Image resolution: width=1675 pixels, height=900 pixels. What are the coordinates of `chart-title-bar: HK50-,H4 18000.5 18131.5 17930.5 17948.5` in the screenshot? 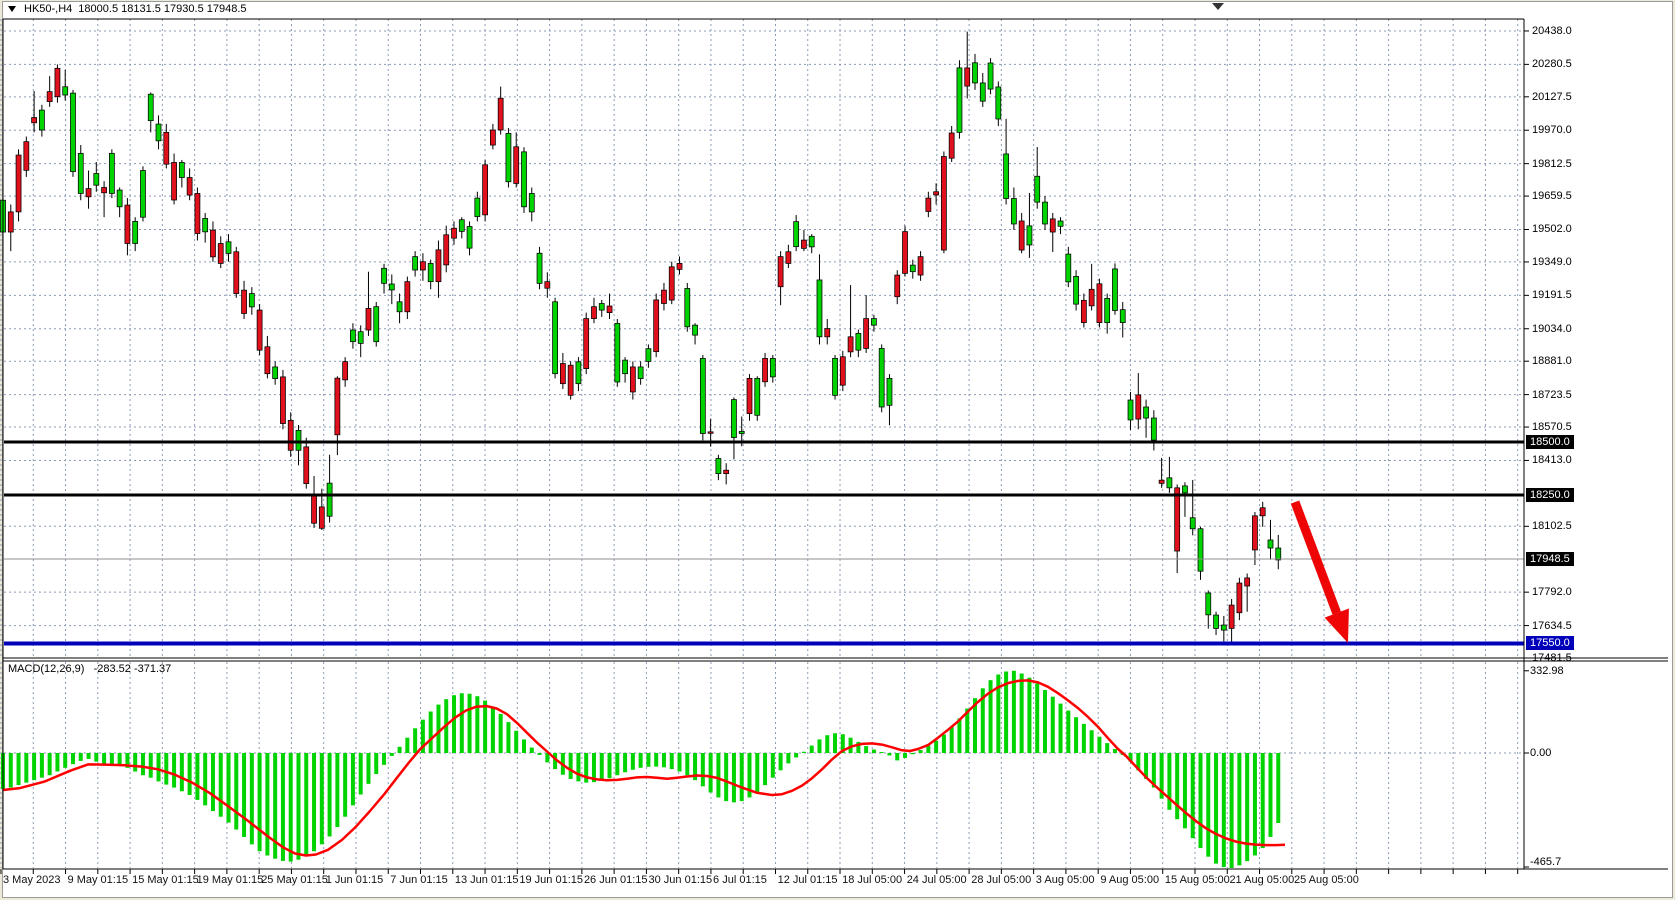 It's located at (127, 9).